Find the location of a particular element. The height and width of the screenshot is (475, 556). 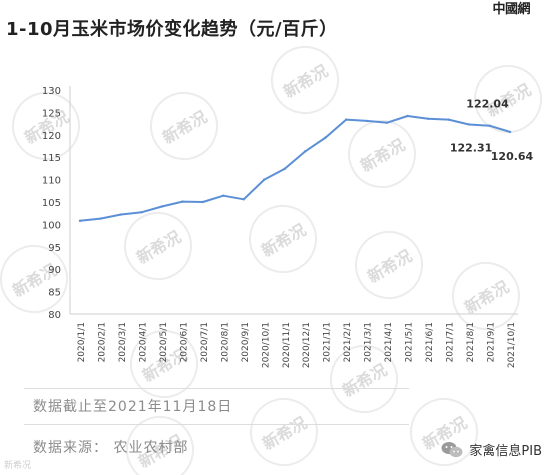

x-tick-label: 2021/5/1 is located at coordinates (410, 342).